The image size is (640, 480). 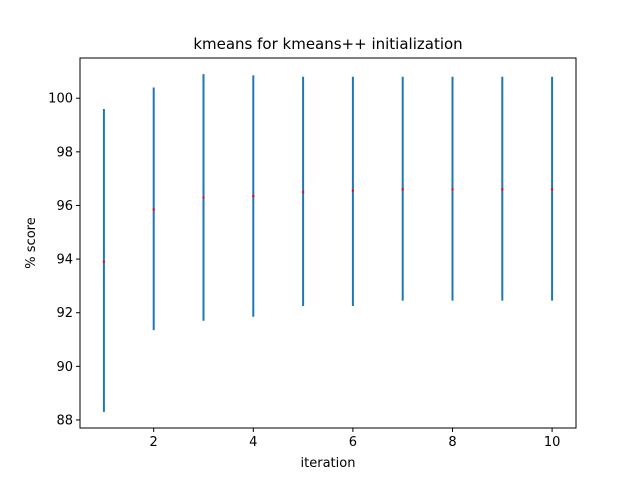 What do you see at coordinates (327, 44) in the screenshot?
I see `chart-title: kmeans for kmeans++ initialization` at bounding box center [327, 44].